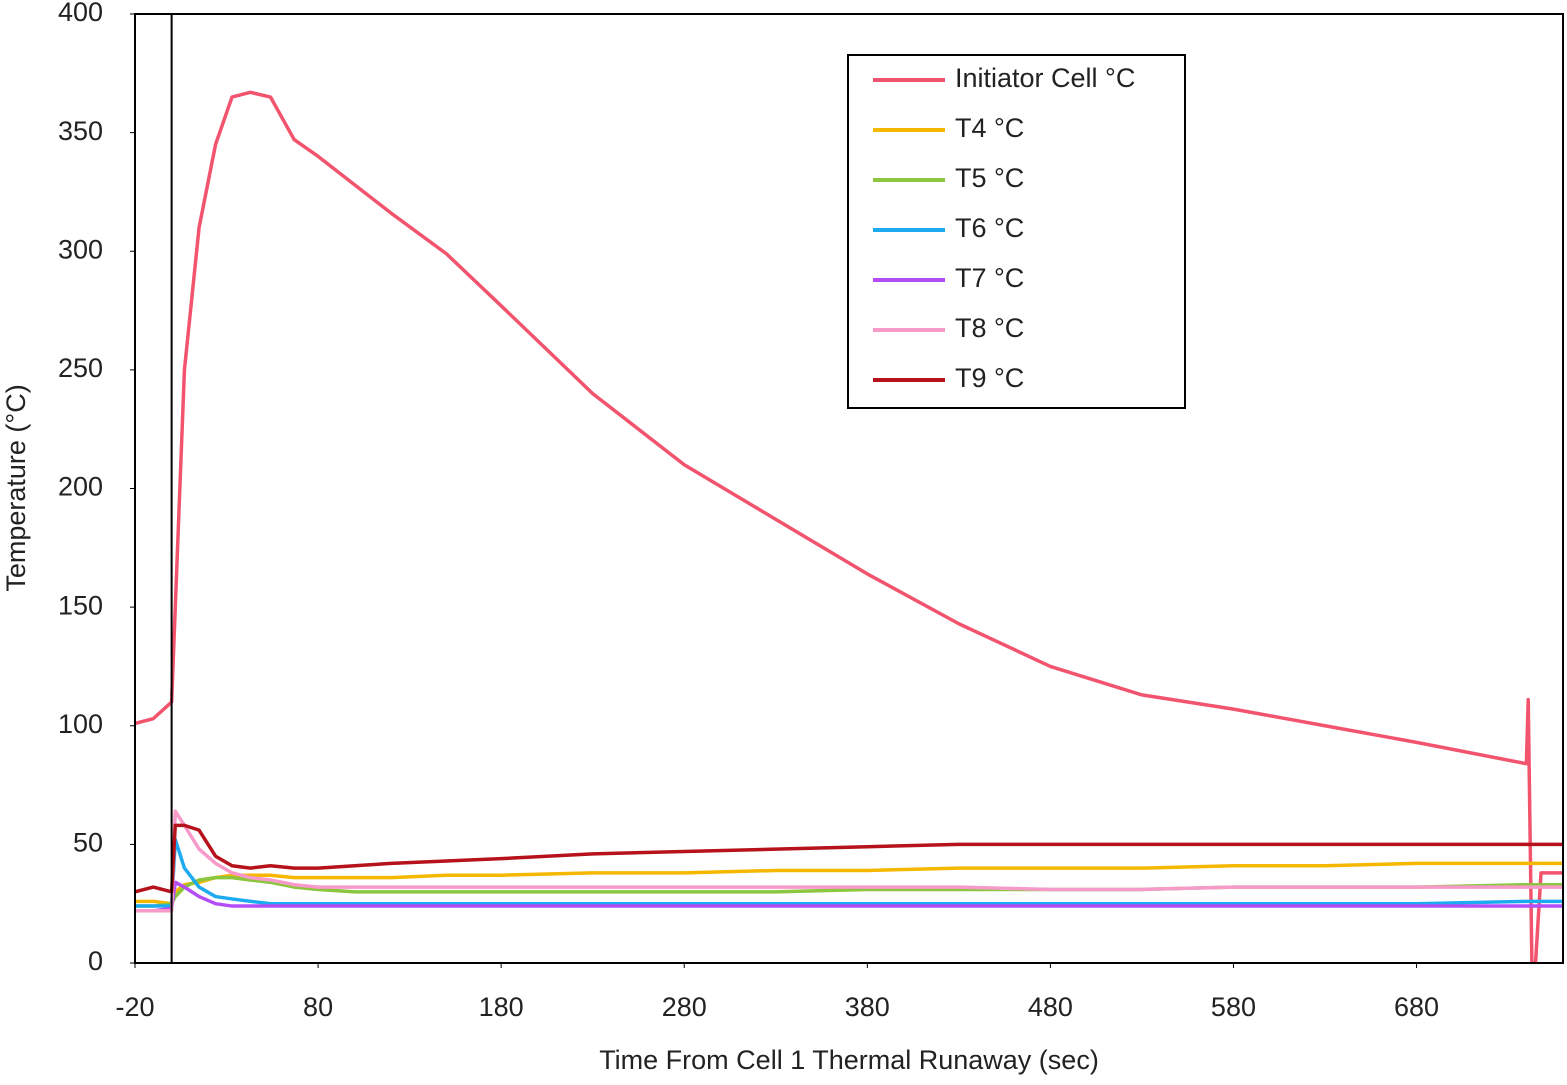 The height and width of the screenshot is (1085, 1567). What do you see at coordinates (989, 378) in the screenshot?
I see `legend-label: T9 °C` at bounding box center [989, 378].